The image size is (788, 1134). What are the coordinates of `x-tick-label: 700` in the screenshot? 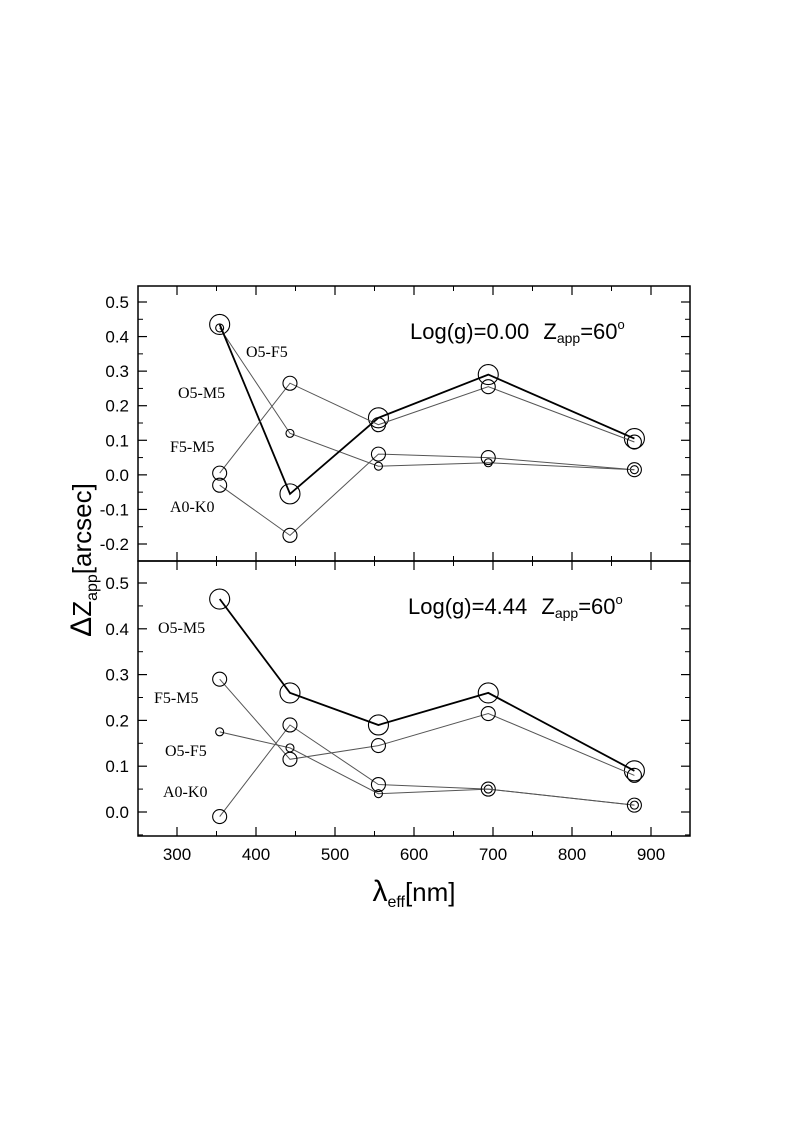 It's located at (493, 854).